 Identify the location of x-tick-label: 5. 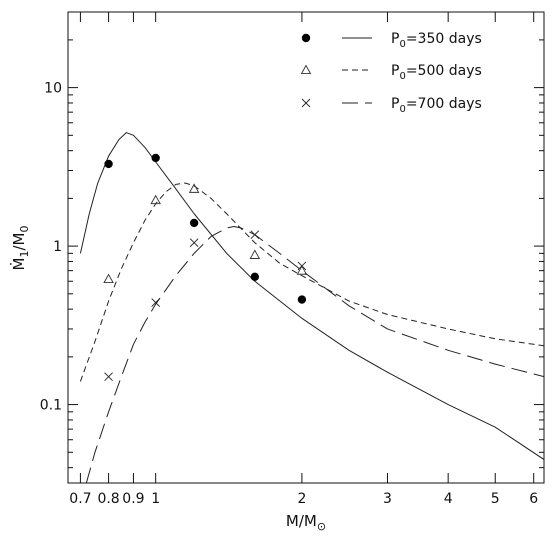
(495, 499).